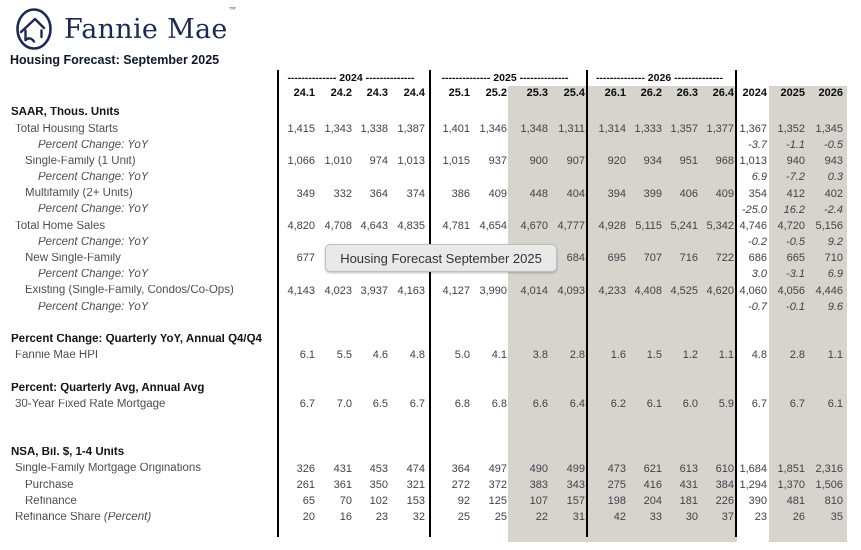 This screenshot has width=861, height=550. I want to click on cell: 6.0, so click(690, 403).